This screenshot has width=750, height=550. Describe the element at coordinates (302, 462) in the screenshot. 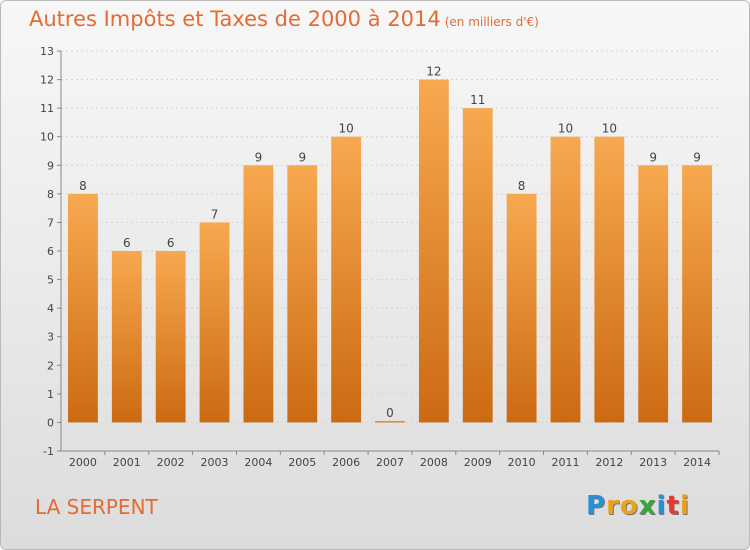

I see `x-tick-label-2005: 2005` at that location.